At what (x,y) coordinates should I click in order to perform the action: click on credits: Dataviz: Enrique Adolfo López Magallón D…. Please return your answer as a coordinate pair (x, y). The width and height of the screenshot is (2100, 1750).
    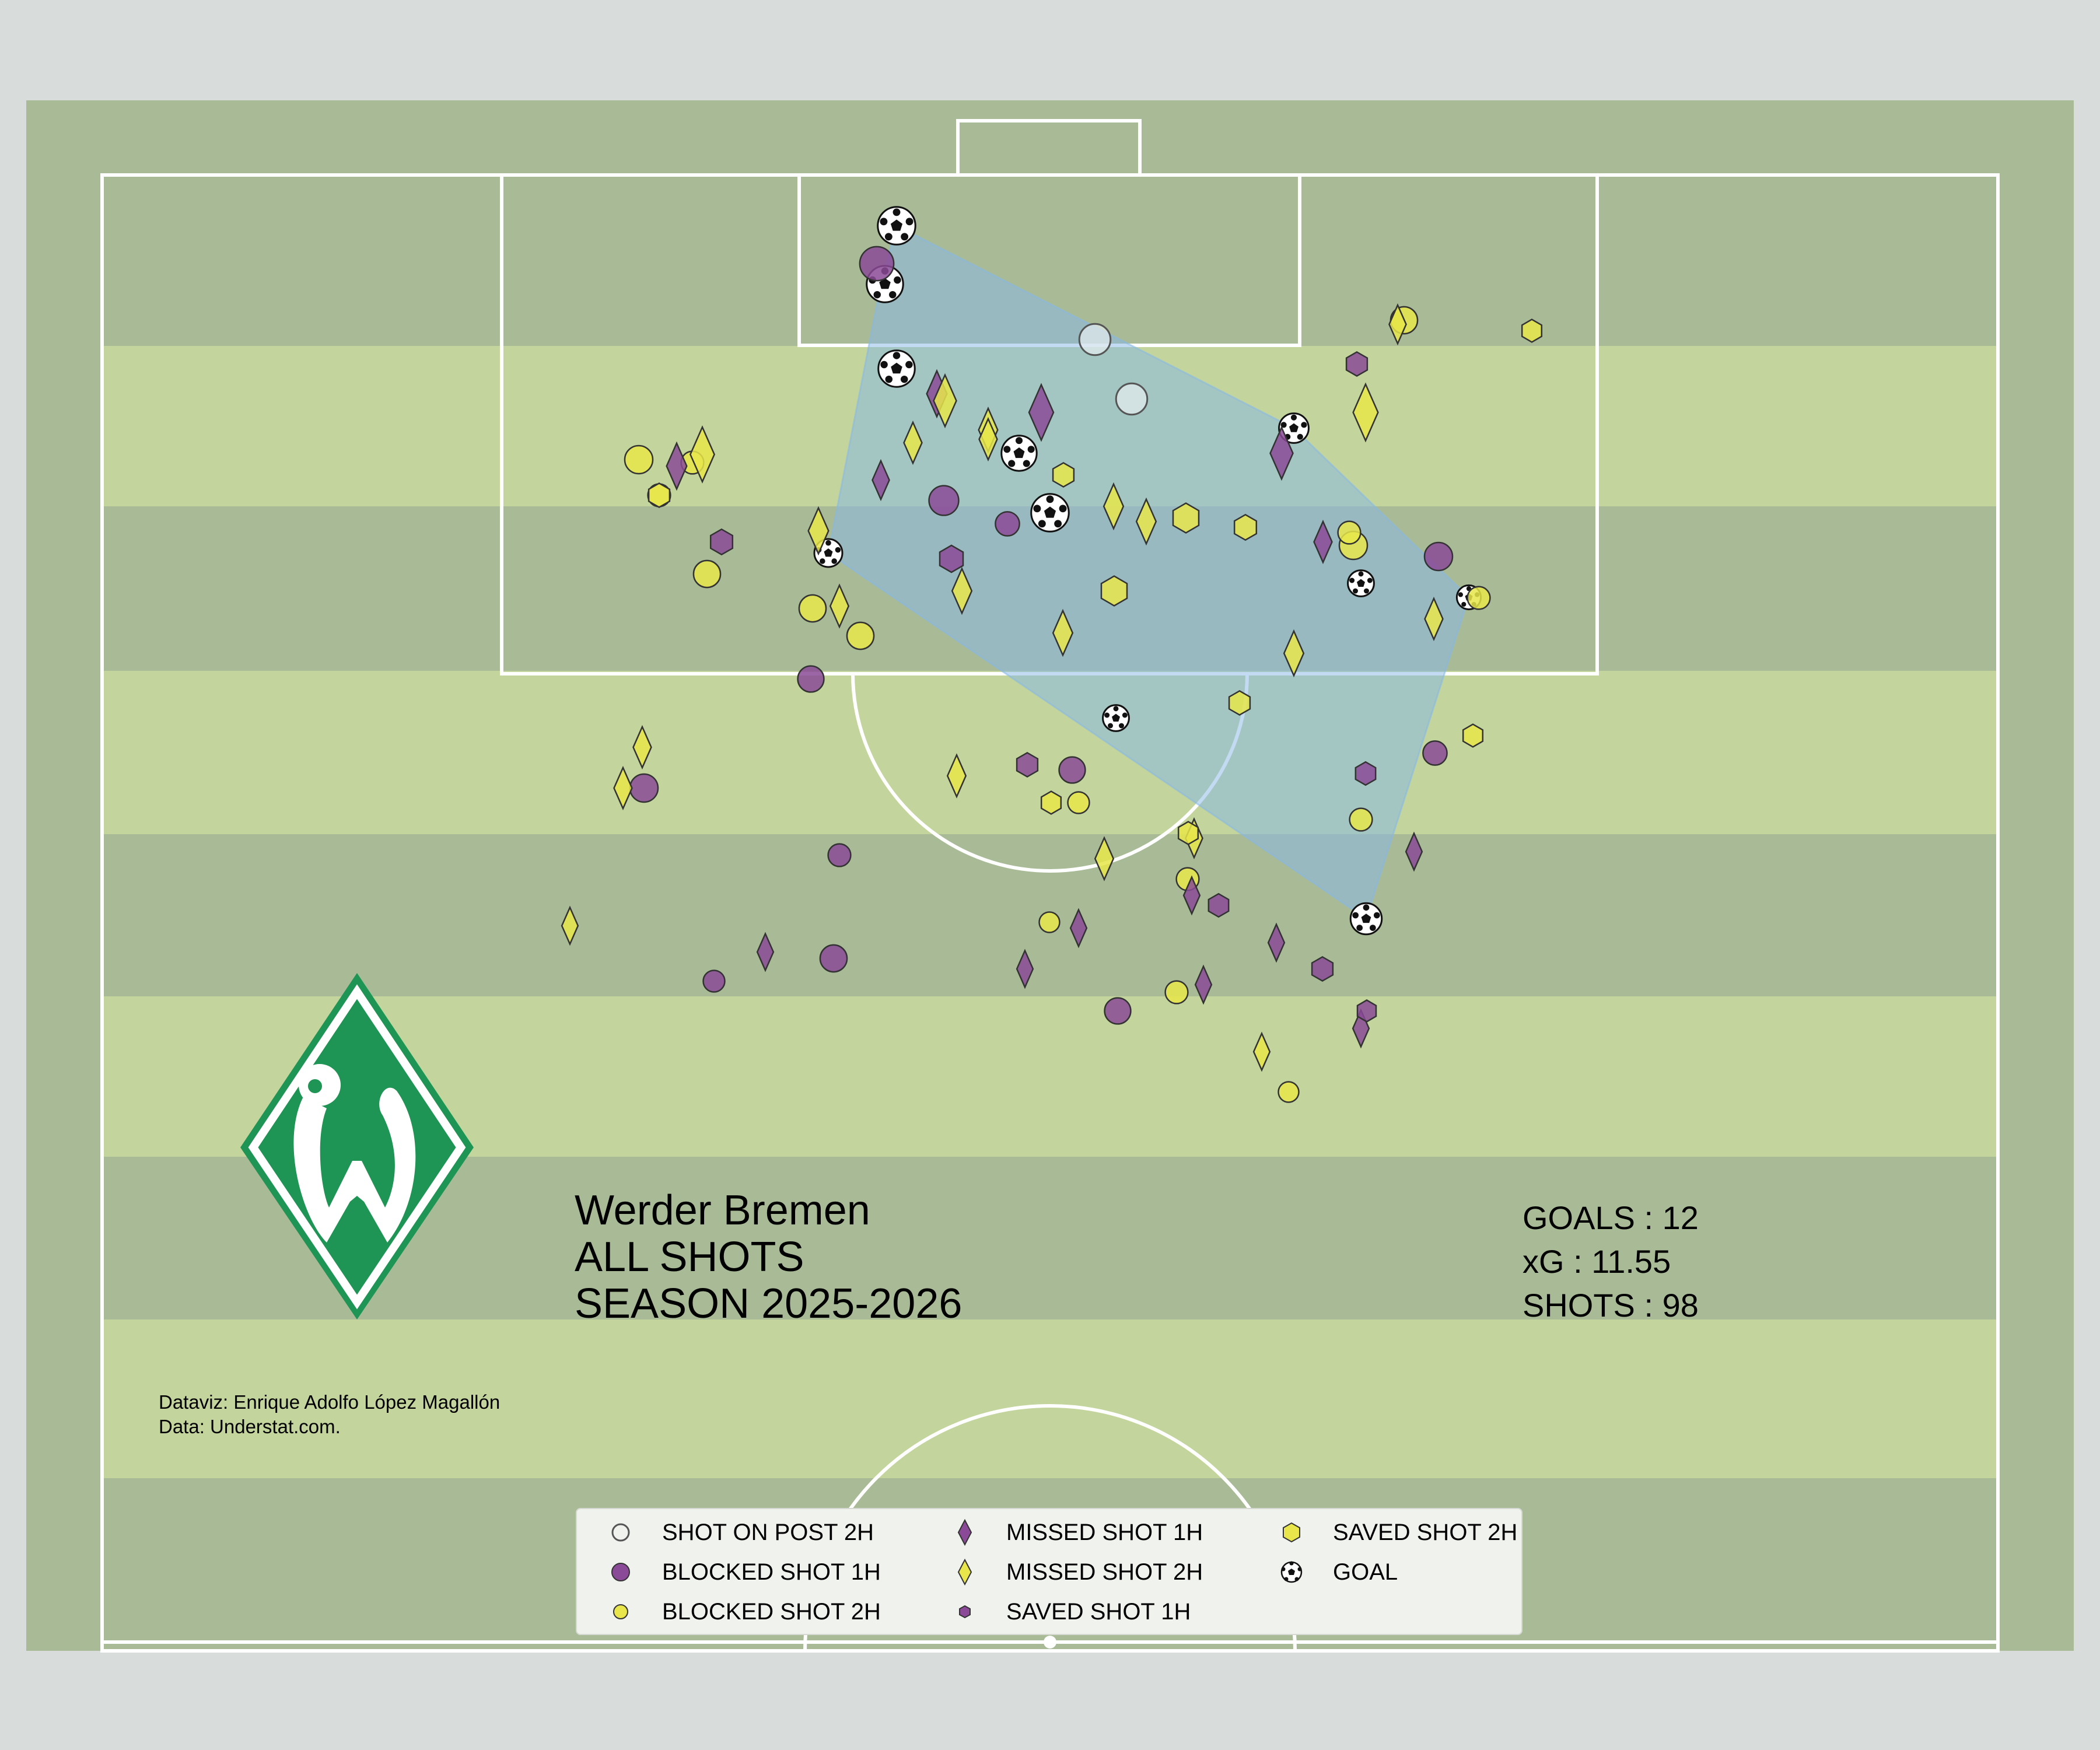
    Looking at the image, I should click on (329, 1414).